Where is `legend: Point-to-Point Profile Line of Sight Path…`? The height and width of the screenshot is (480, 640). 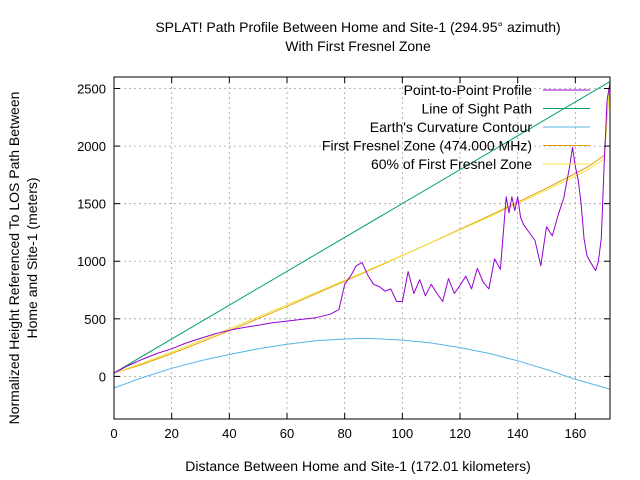
legend: Point-to-Point Profile Line of Sight Path… is located at coordinates (456, 127).